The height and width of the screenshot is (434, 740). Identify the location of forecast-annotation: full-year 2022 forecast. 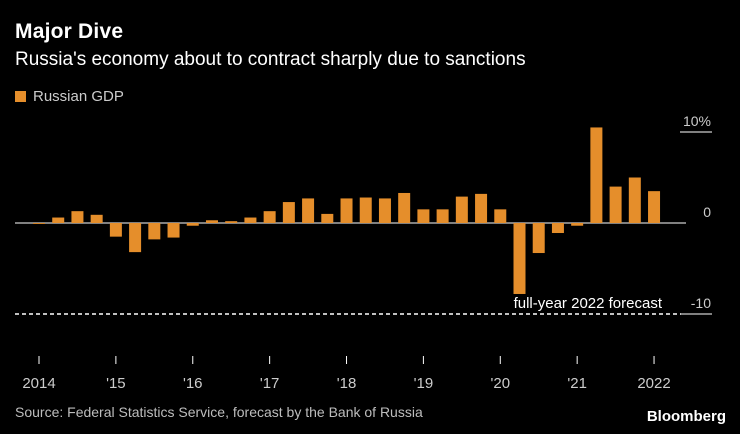
(588, 303).